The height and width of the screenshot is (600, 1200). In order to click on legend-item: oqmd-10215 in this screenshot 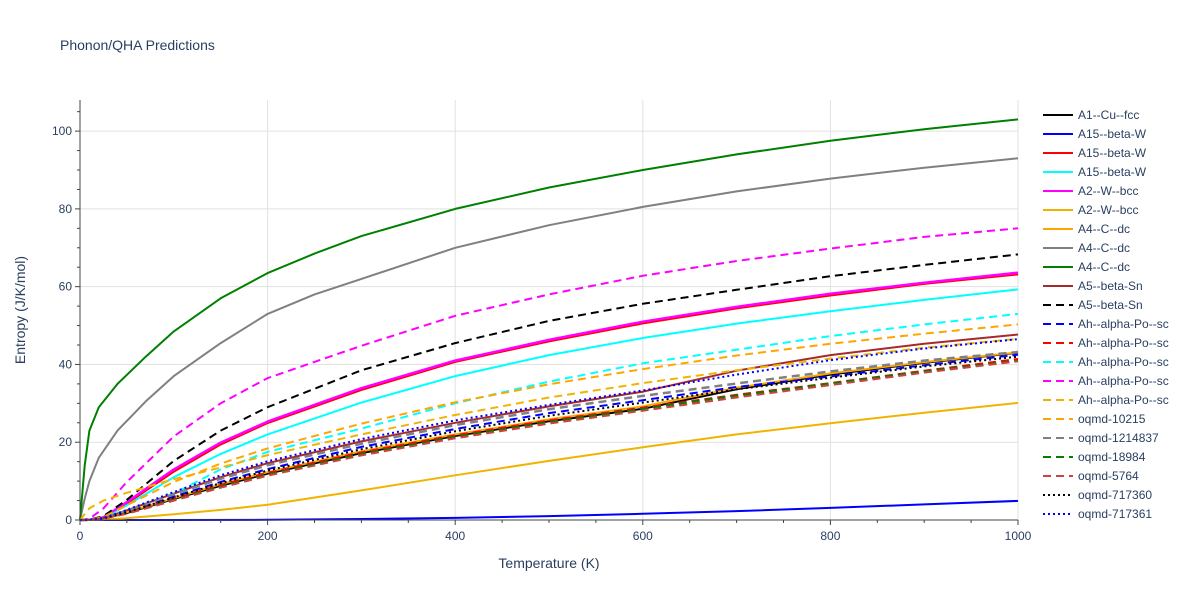, I will do `click(1094, 419)`.